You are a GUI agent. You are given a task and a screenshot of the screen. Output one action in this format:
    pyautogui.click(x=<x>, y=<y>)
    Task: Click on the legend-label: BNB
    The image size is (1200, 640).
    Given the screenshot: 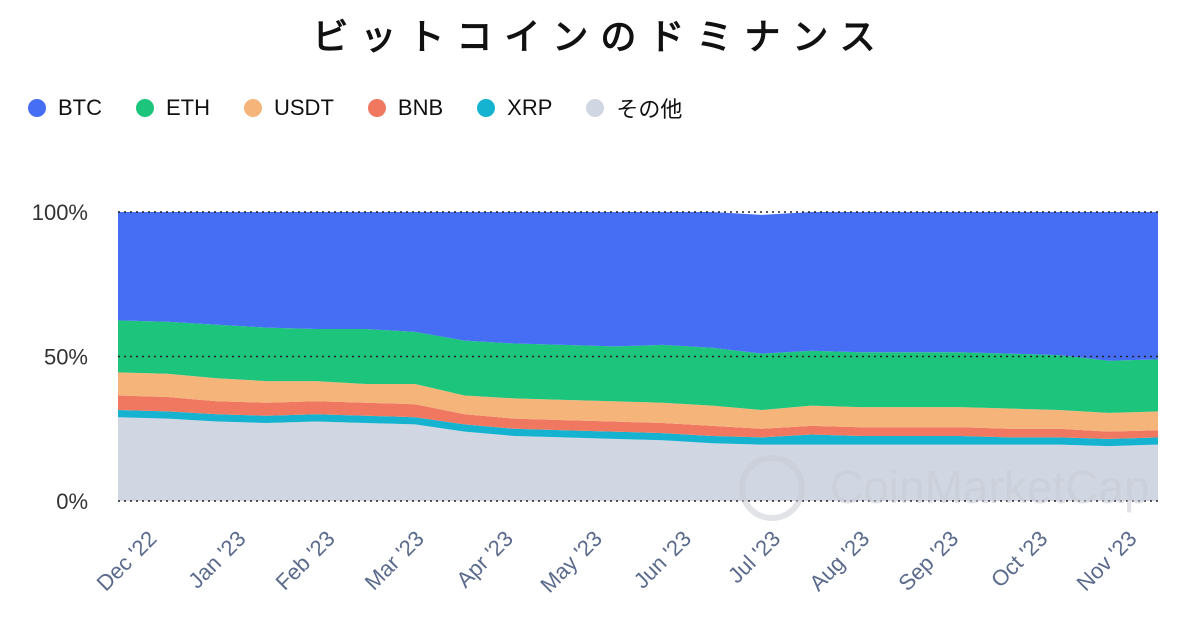 What is the action you would take?
    pyautogui.click(x=420, y=107)
    